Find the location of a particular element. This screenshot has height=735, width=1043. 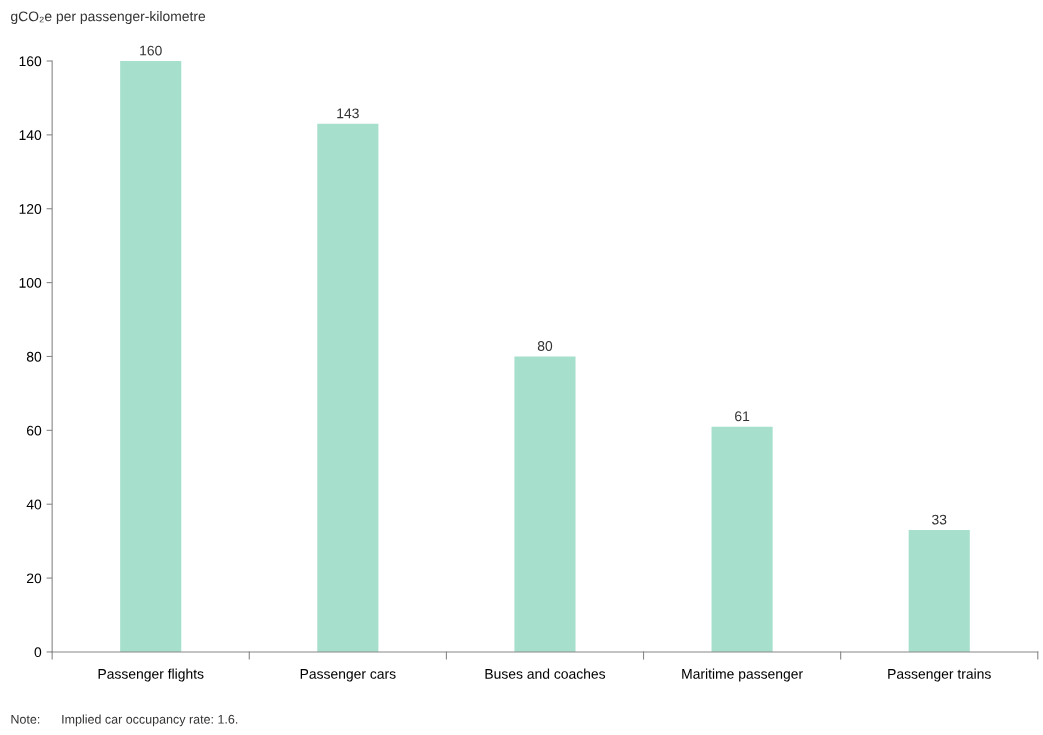

y-tick-label: 40 is located at coordinates (34, 504).